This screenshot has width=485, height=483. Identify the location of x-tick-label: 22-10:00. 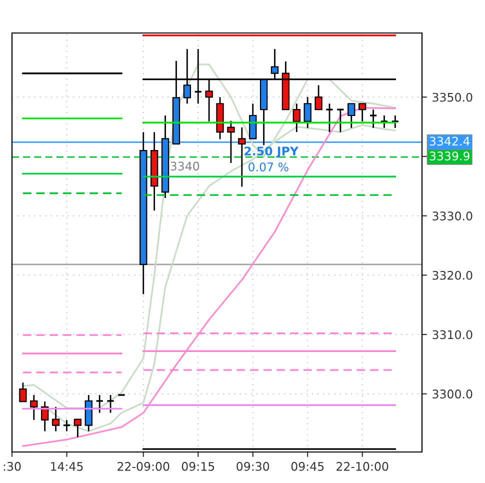
(362, 466).